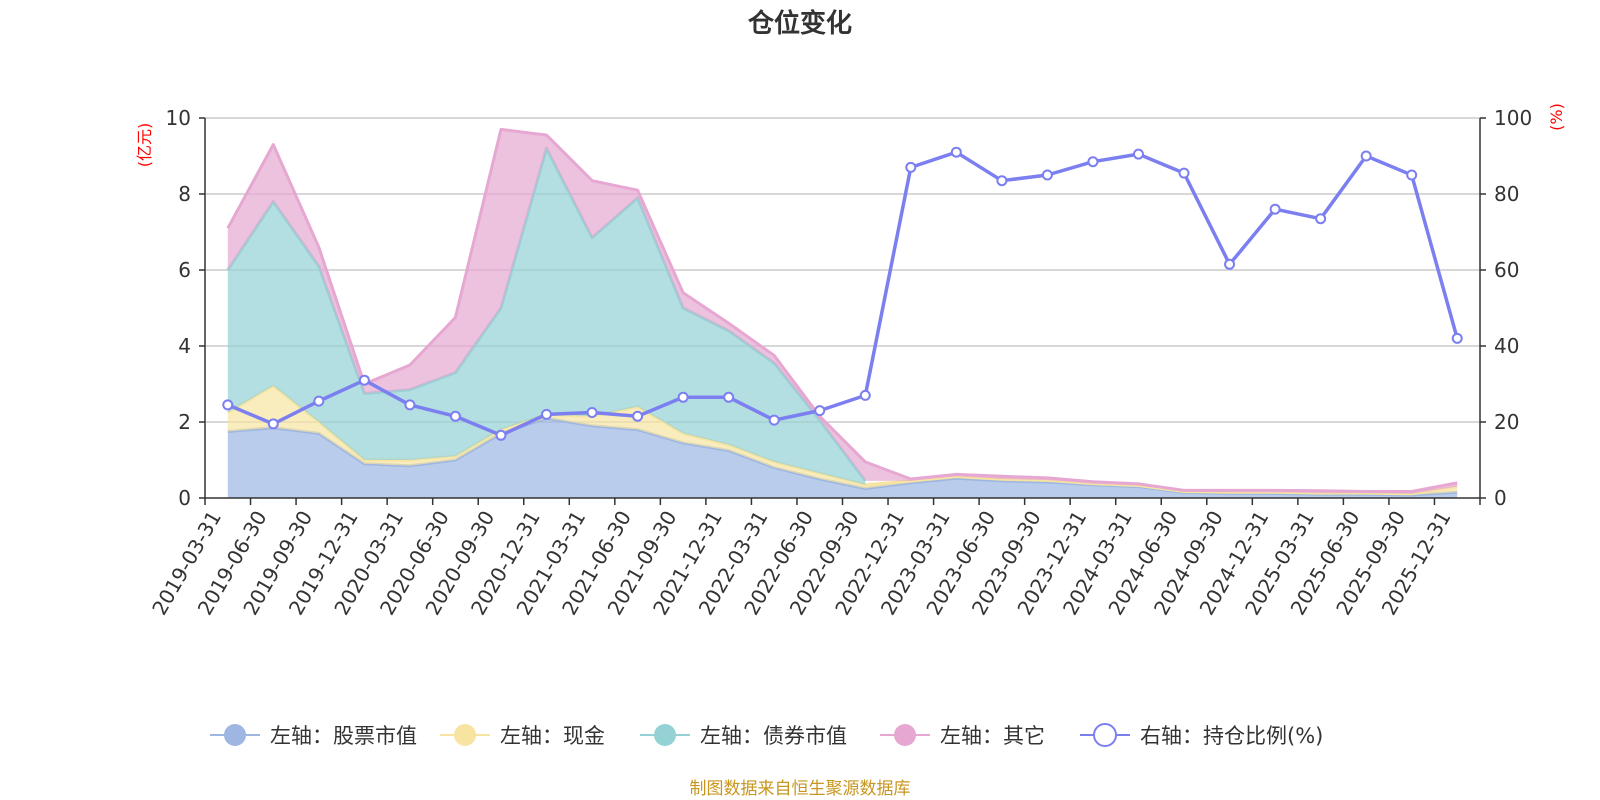  Describe the element at coordinates (178, 118) in the screenshot. I see `left-axis-tick-label: 10` at that location.